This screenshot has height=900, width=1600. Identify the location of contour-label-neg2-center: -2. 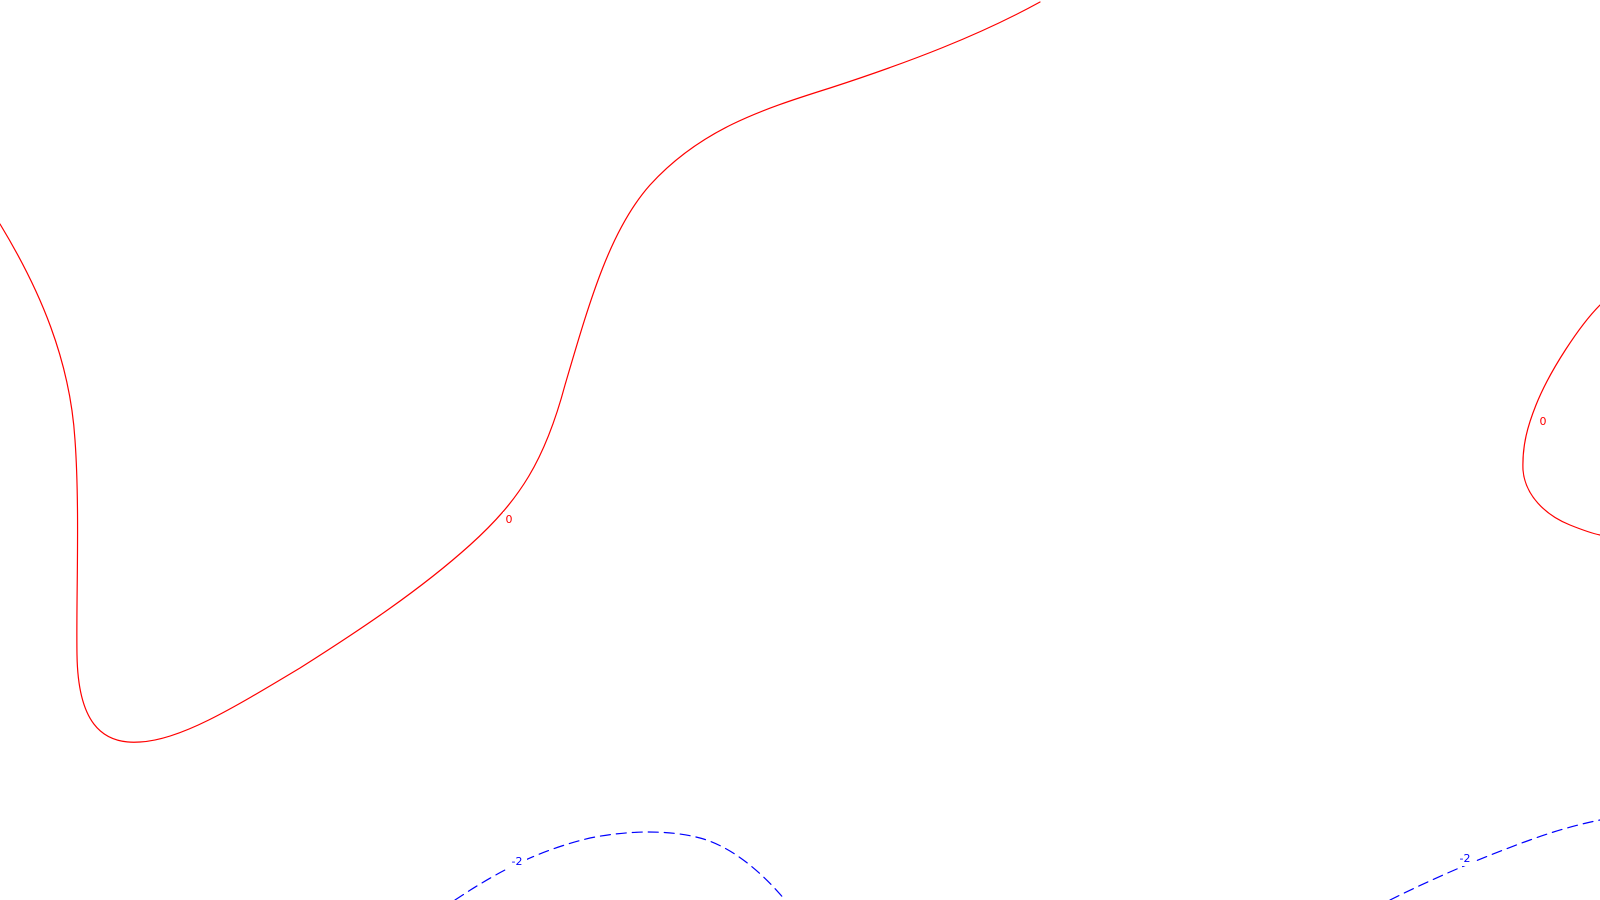
(517, 861).